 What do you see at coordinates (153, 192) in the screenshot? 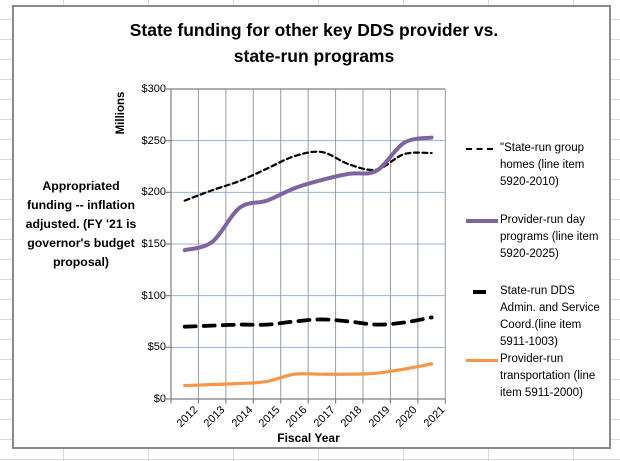
I see `y-tick-label: $200` at bounding box center [153, 192].